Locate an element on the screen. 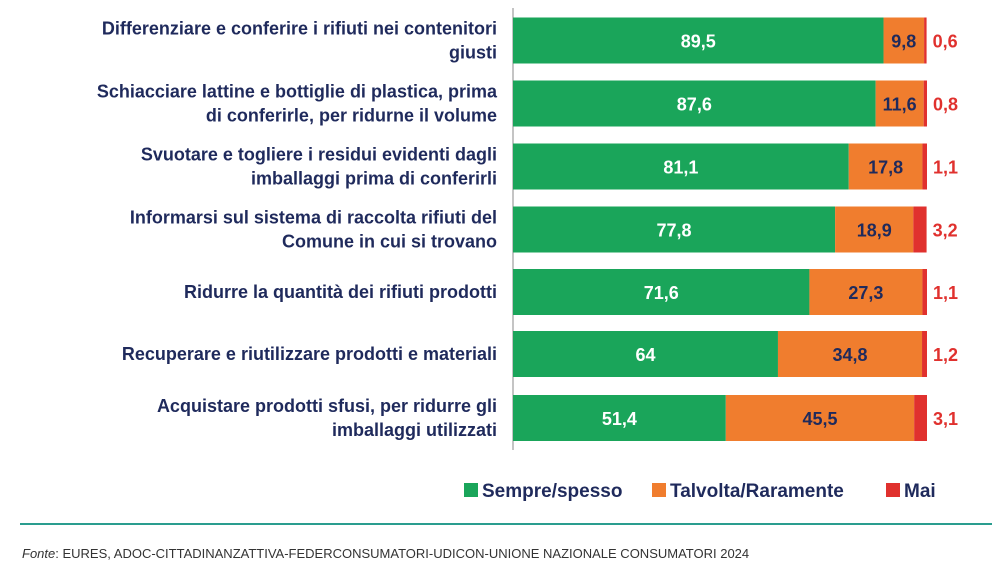 This screenshot has height=586, width=1001. data-label: 51,4 is located at coordinates (619, 419).